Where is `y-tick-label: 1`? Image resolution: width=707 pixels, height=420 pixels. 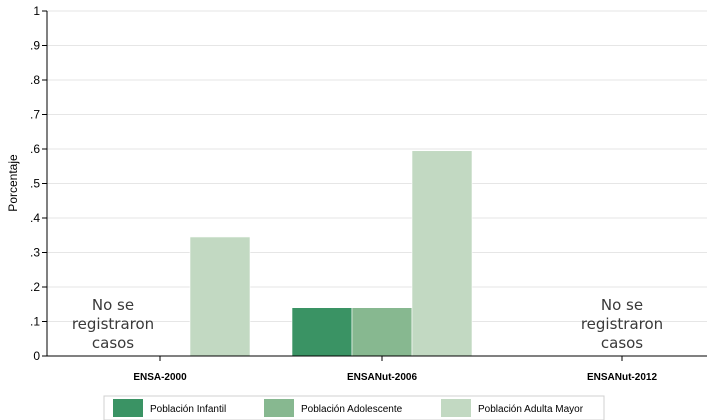
y-tick-label: 1 is located at coordinates (36, 11).